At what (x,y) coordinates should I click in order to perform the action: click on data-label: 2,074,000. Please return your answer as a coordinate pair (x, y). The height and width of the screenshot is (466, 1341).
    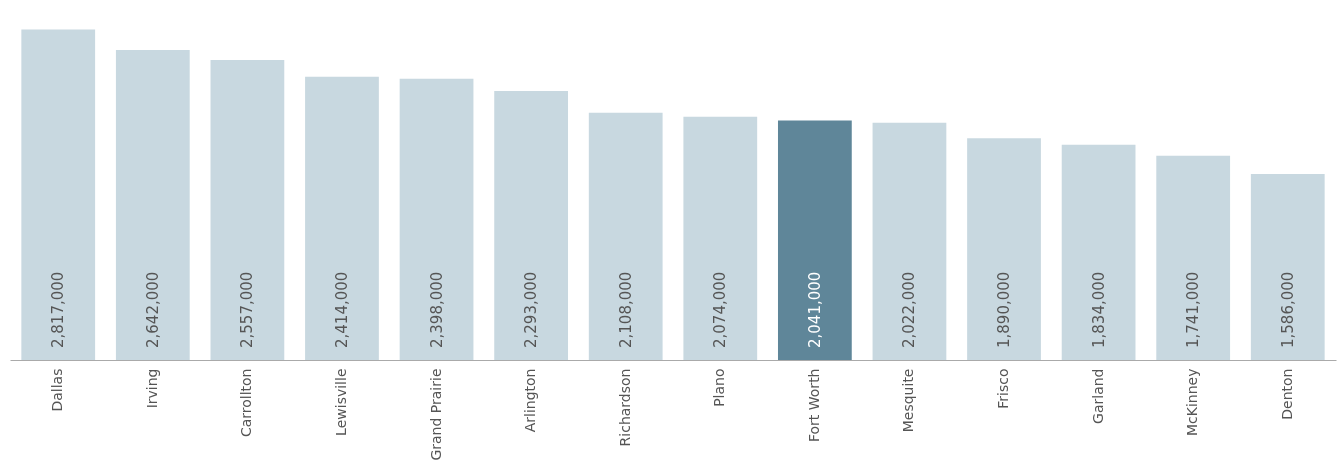
    Looking at the image, I should click on (720, 309).